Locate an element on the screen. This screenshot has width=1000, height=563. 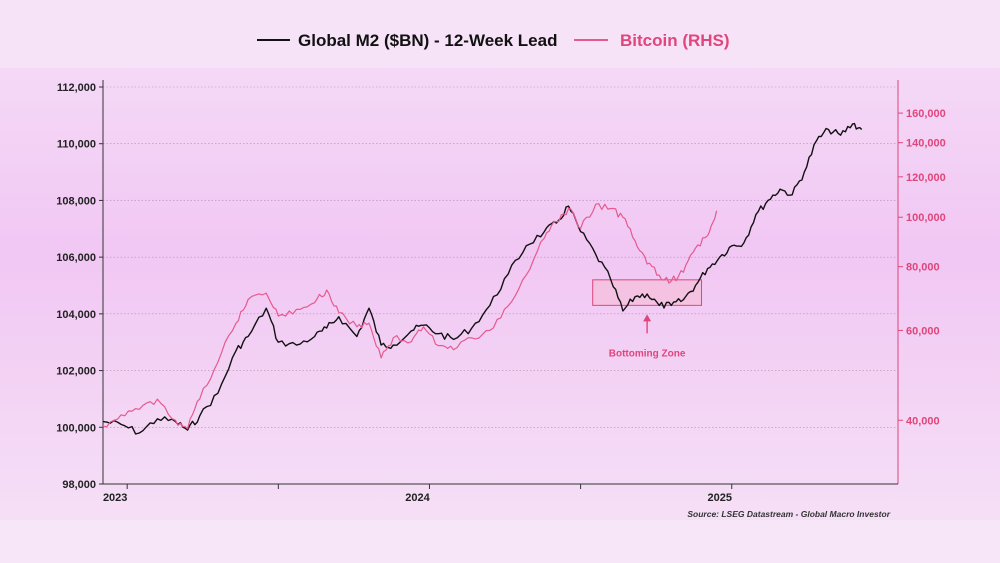
x-axis: 2023 2024 2025 is located at coordinates (418, 494).